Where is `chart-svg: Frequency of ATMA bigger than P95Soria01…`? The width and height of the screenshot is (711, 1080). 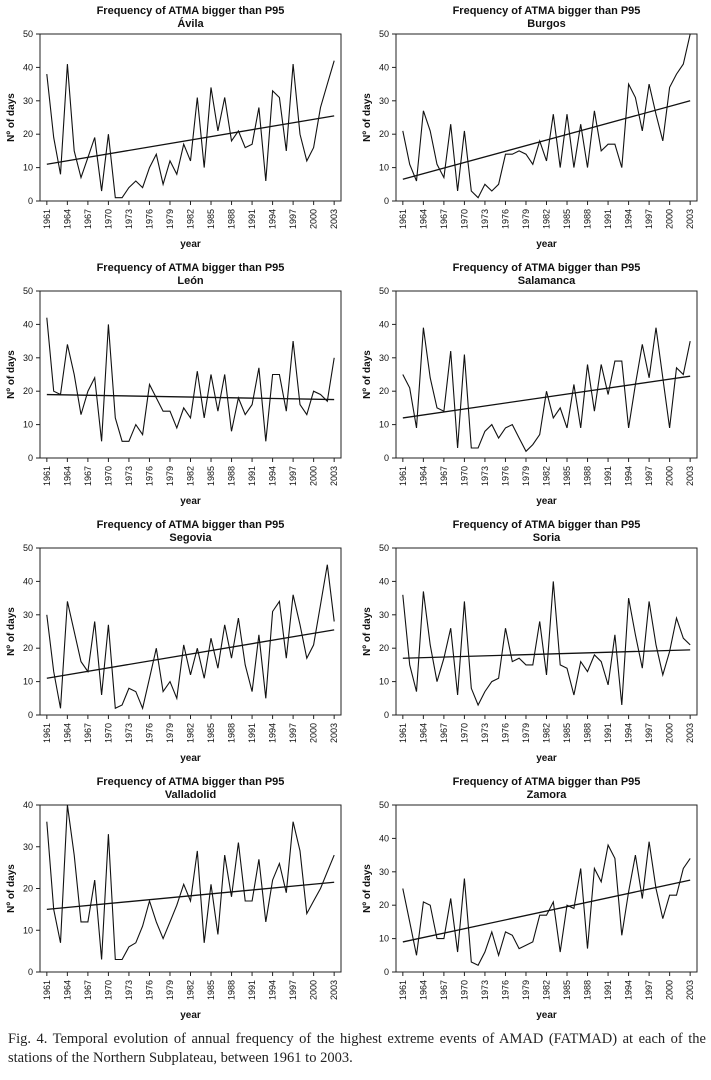 chart-svg: Frequency of ATMA bigger than P95Soria01… is located at coordinates (530, 641).